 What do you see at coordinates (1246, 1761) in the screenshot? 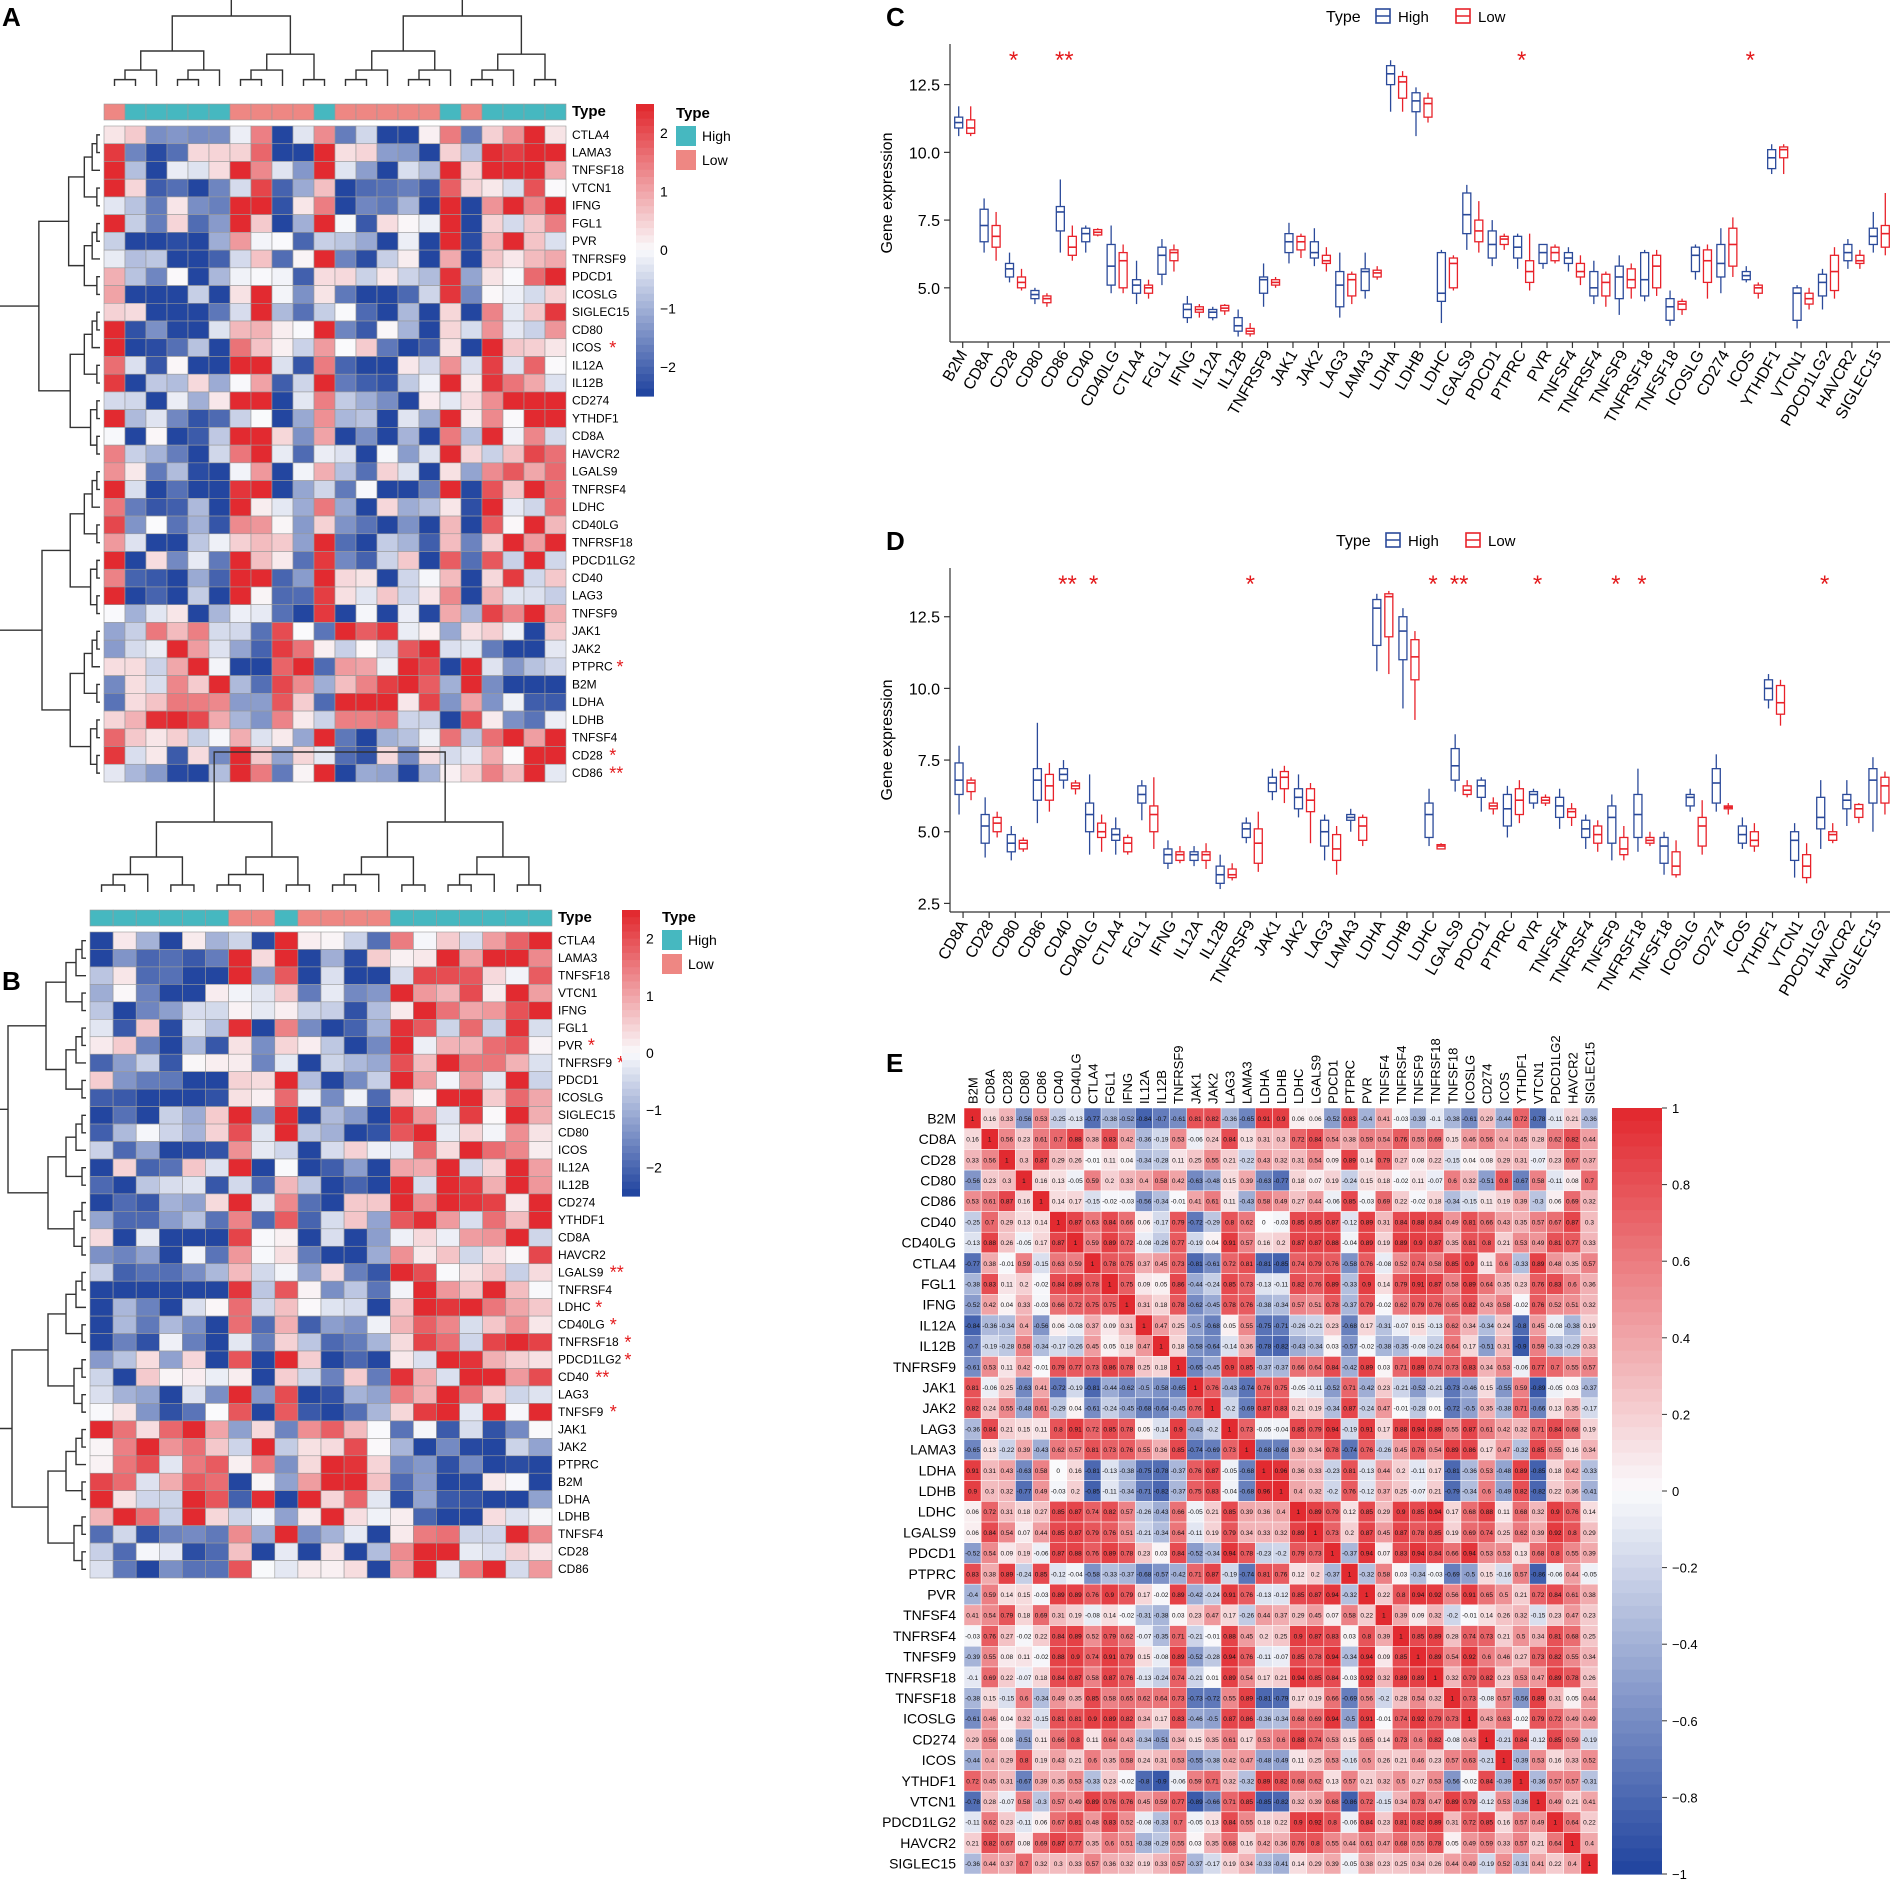
I see `corr-value: 0.47` at bounding box center [1246, 1761].